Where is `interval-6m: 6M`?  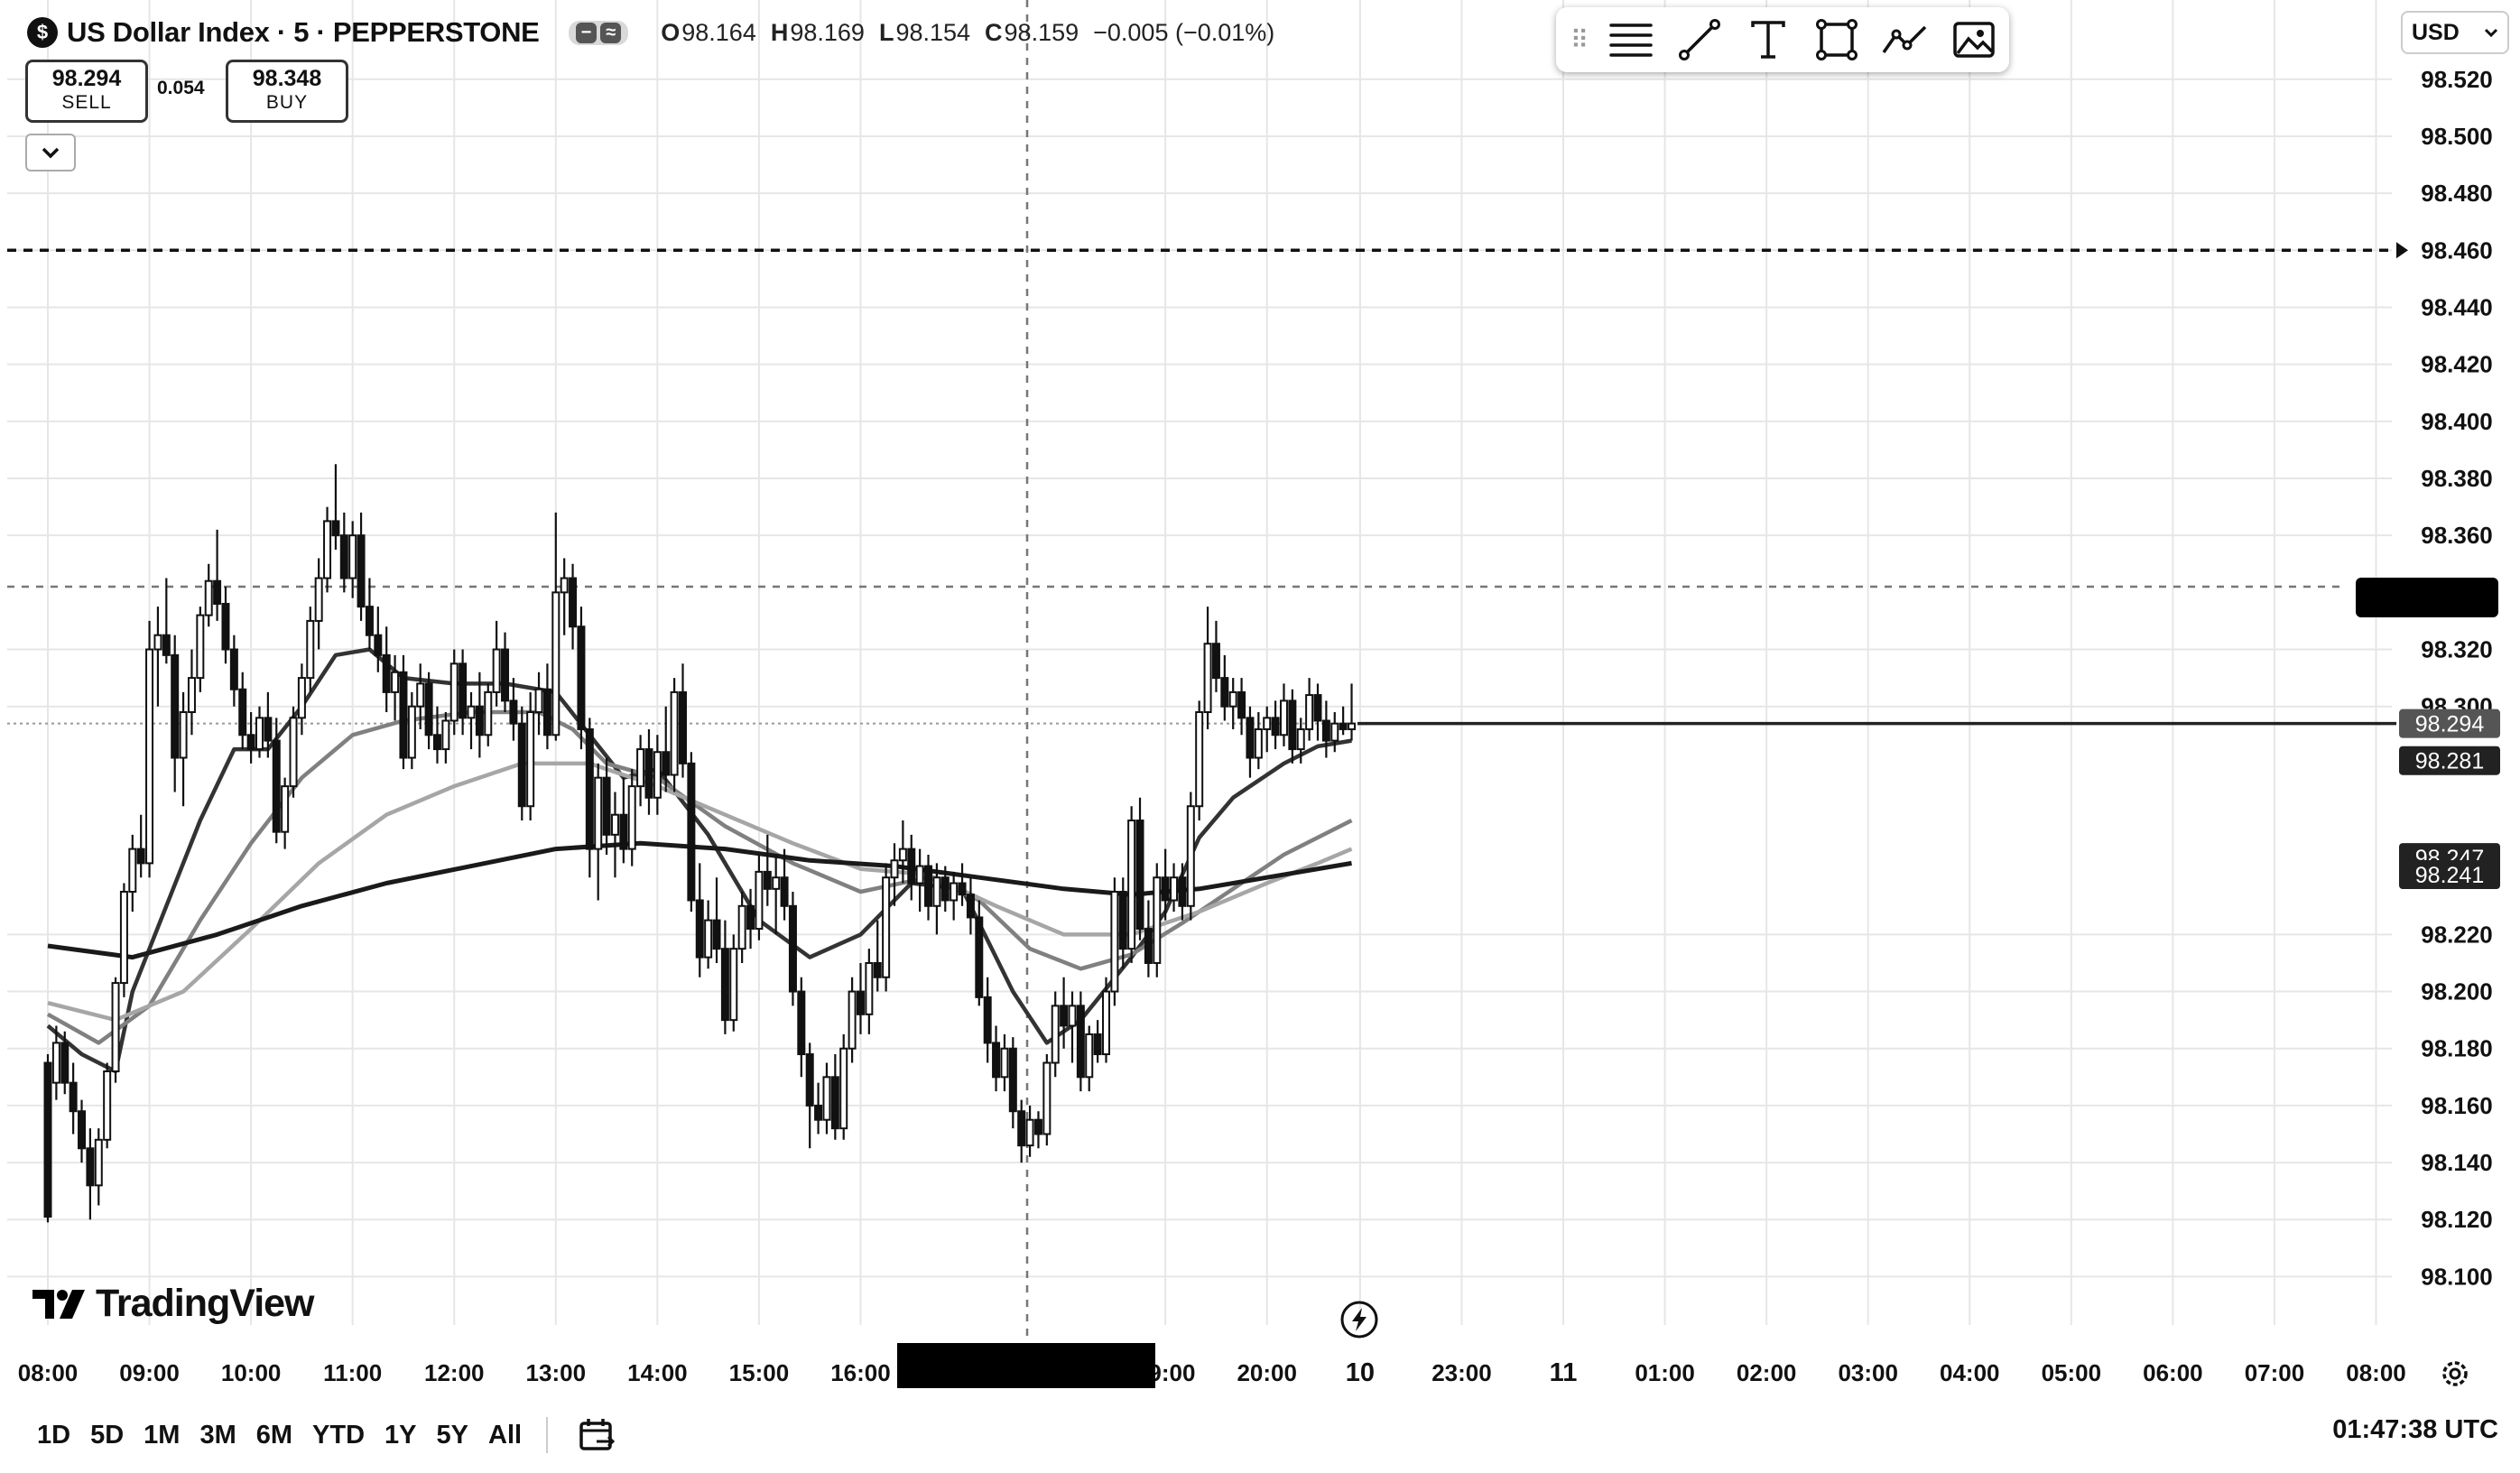 interval-6m: 6M is located at coordinates (274, 1435).